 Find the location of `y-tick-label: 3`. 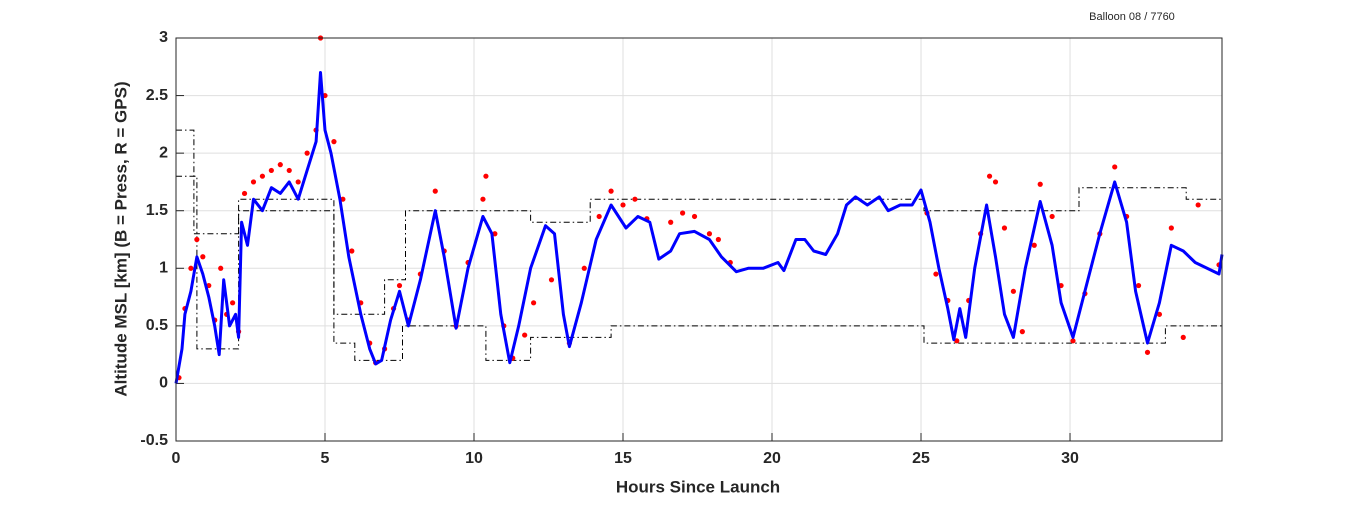

y-tick-label: 3 is located at coordinates (163, 37).